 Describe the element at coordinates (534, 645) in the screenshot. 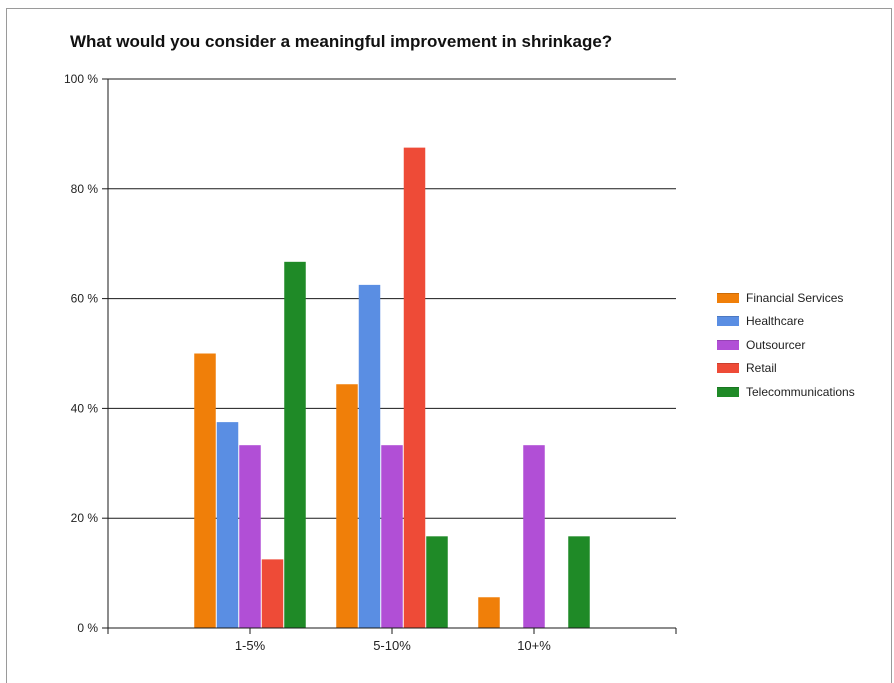

I see `x-tick-label: 10+%` at that location.